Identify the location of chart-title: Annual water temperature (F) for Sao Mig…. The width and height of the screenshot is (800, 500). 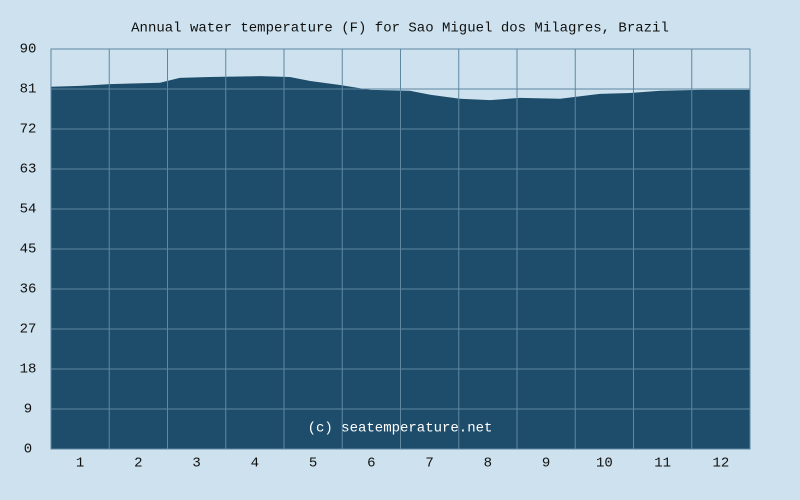
(400, 29).